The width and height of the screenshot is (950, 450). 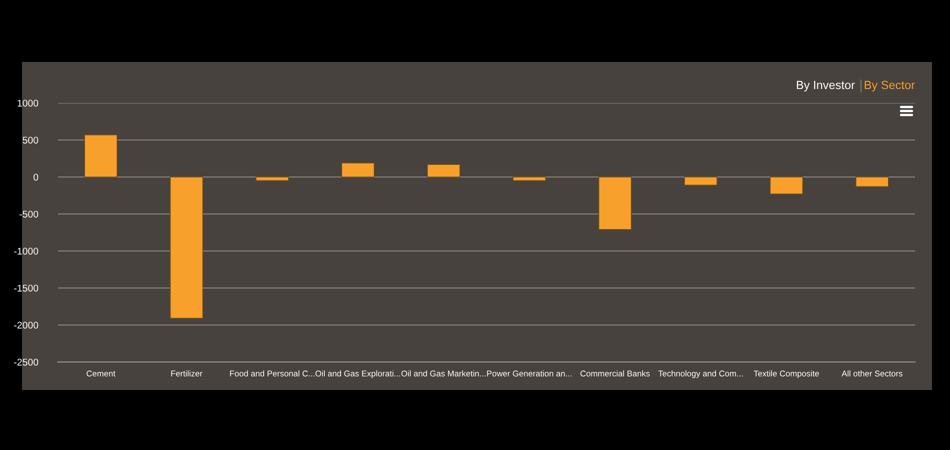 What do you see at coordinates (26, 251) in the screenshot?
I see `y-tick-label: -1000` at bounding box center [26, 251].